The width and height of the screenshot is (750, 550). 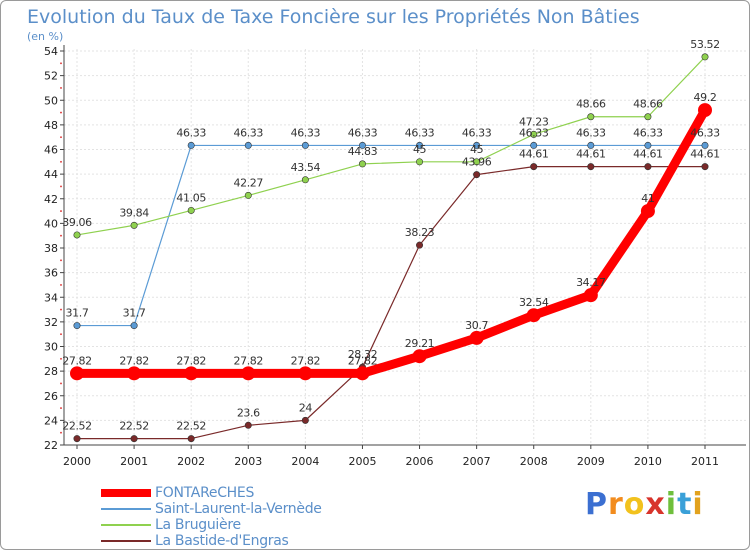 I want to click on data-label: 32.54, so click(x=534, y=302).